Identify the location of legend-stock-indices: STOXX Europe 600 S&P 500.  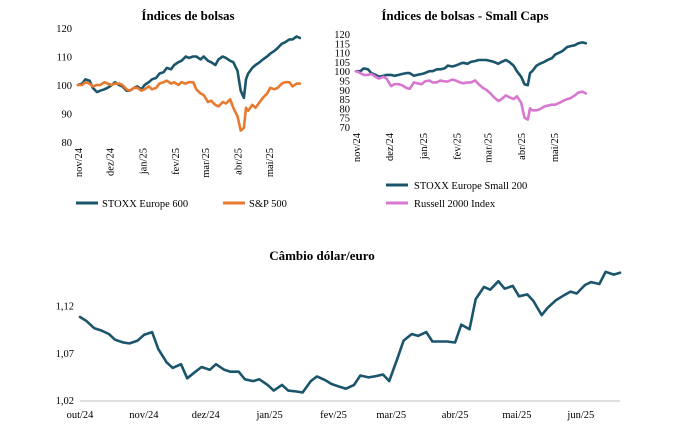
(181, 204).